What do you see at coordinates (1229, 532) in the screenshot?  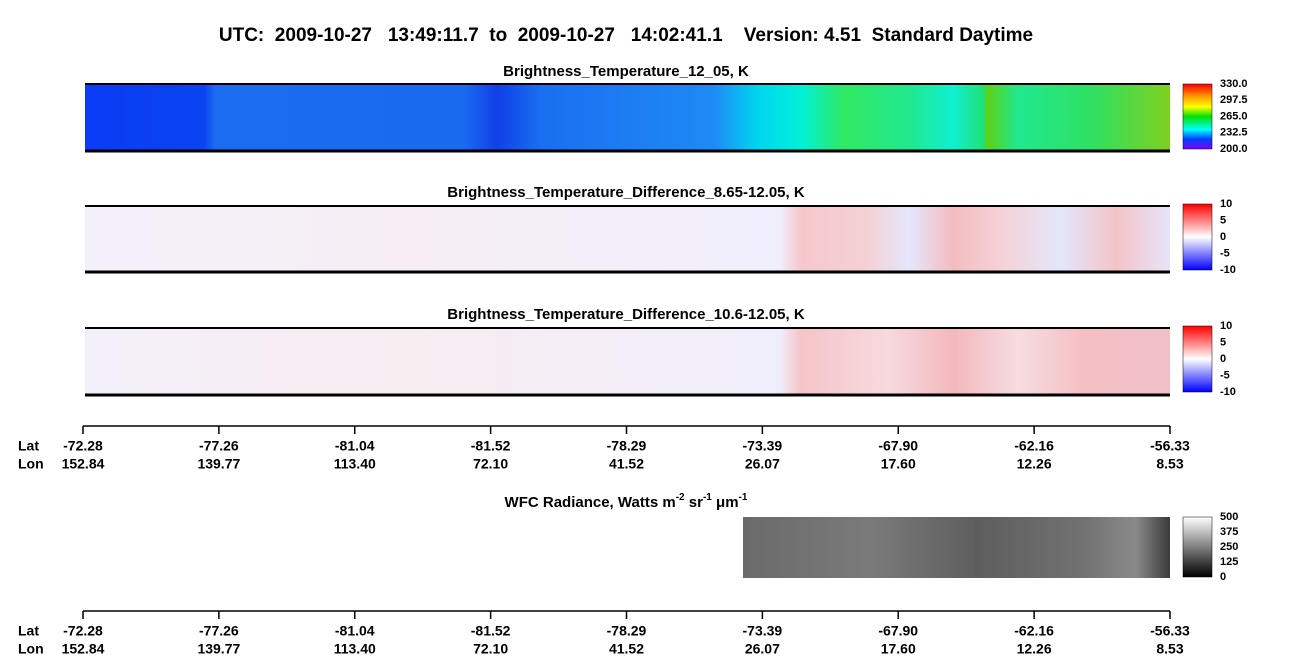 I see `colorbar-tick-label: 375` at bounding box center [1229, 532].